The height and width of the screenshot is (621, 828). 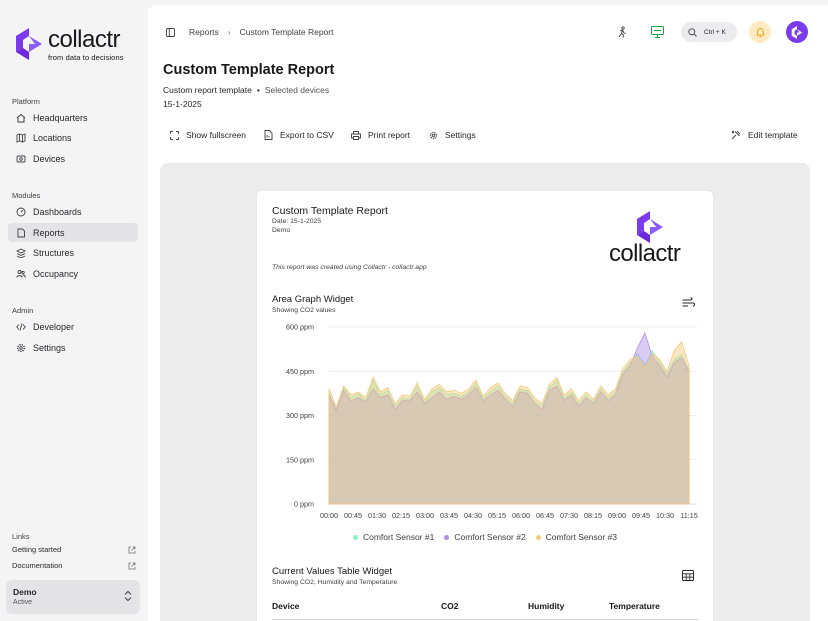 I want to click on x-tick-label: 09:00, so click(x=617, y=515).